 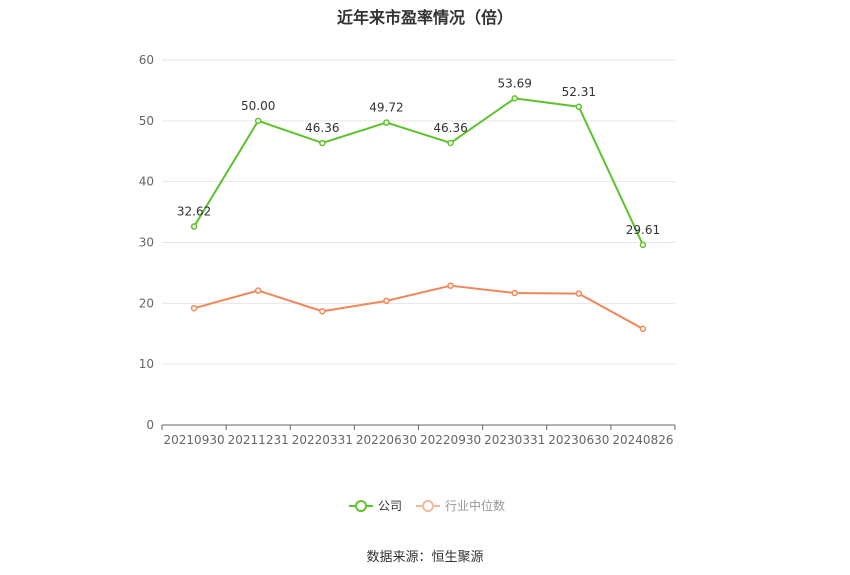 I want to click on x-tick-label: 20210930, so click(x=194, y=440).